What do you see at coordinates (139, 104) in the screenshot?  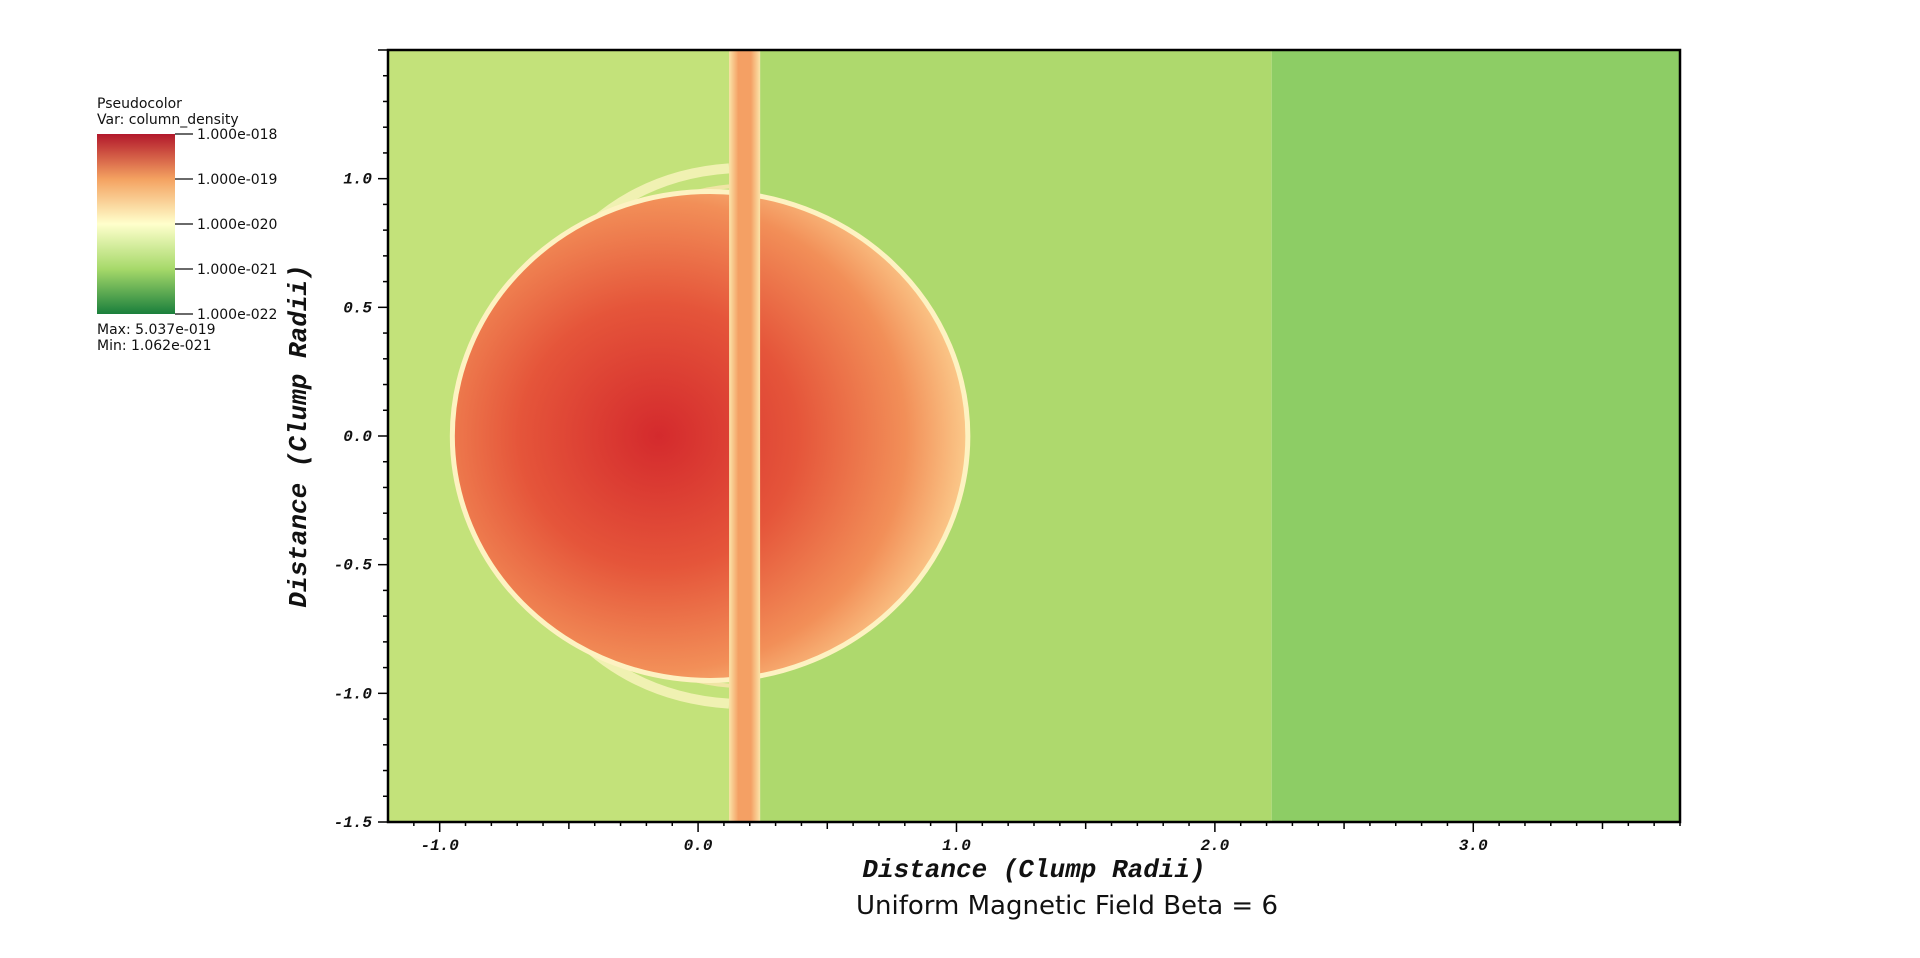 I see `legend-header: Pseudocolor` at bounding box center [139, 104].